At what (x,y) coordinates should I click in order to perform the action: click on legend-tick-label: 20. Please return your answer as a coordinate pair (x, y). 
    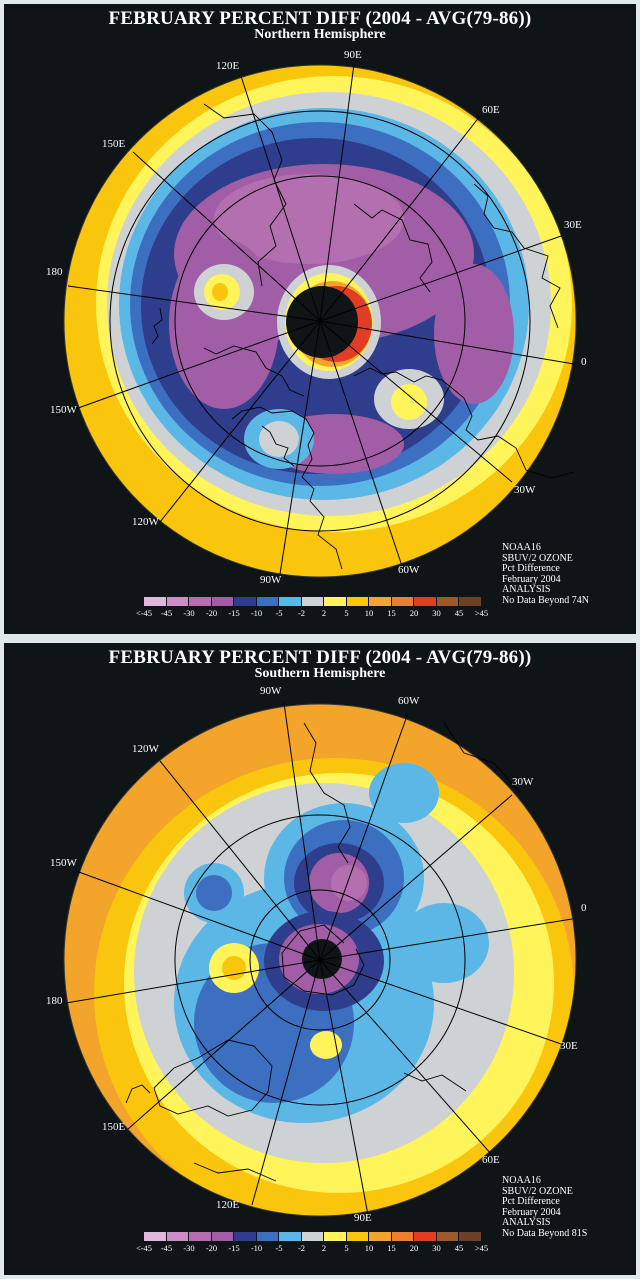
    Looking at the image, I should click on (414, 1248).